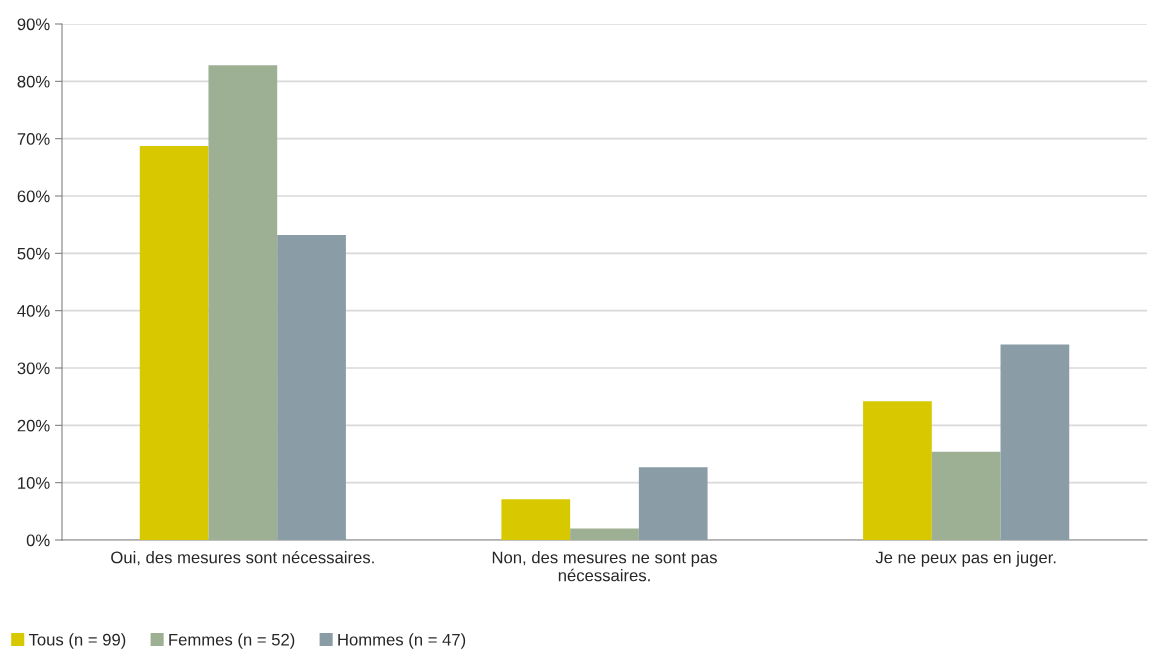  Describe the element at coordinates (33, 368) in the screenshot. I see `y-tick-label: 30%` at that location.